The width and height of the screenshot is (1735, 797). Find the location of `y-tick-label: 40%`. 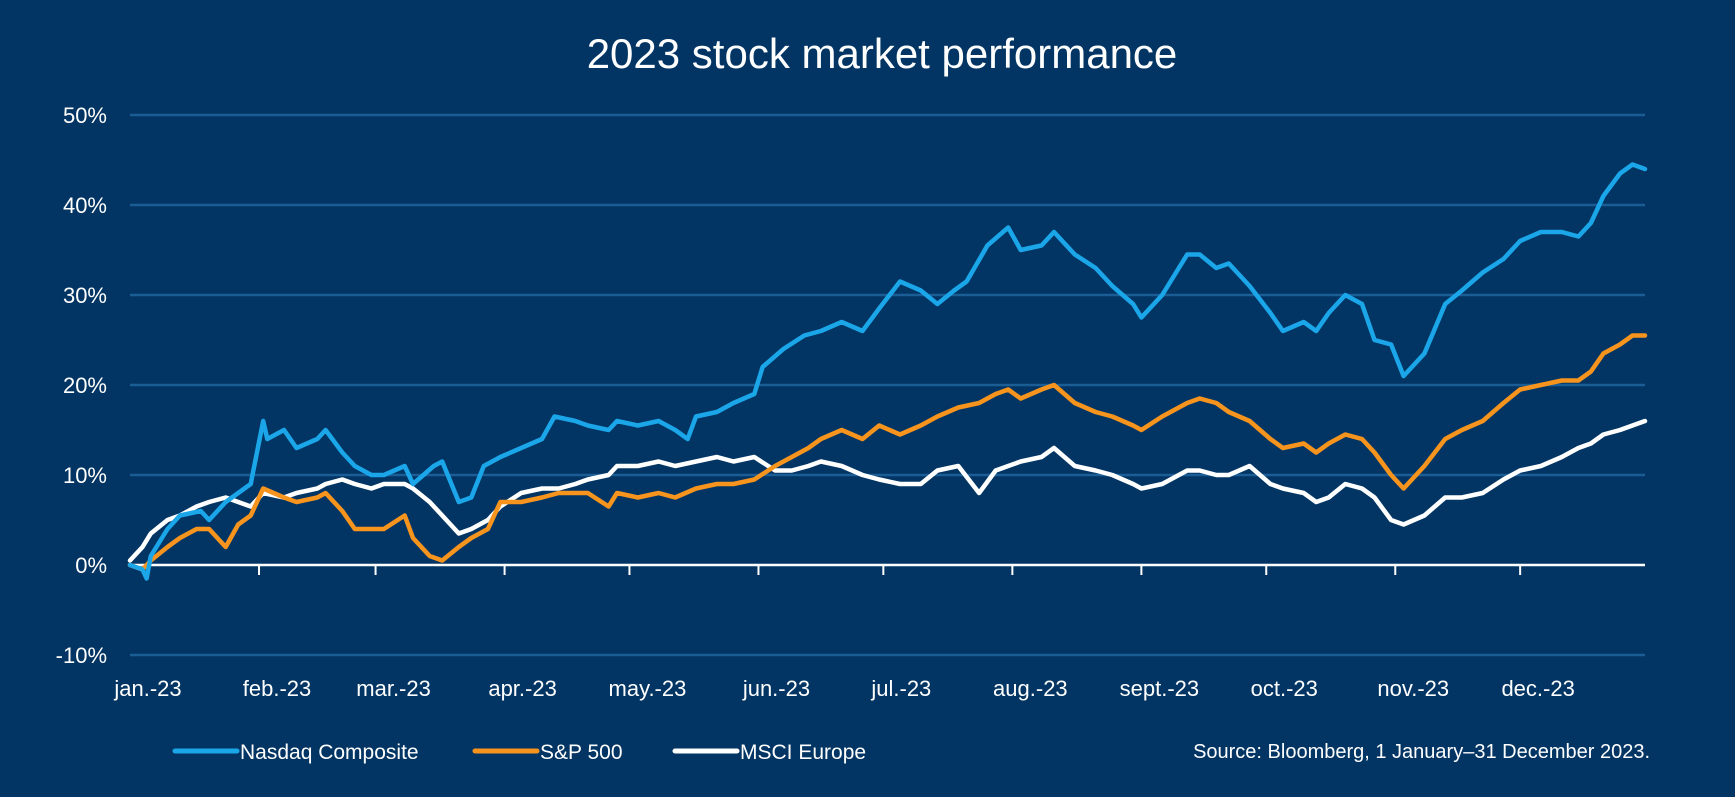

y-tick-label: 40% is located at coordinates (85, 205).